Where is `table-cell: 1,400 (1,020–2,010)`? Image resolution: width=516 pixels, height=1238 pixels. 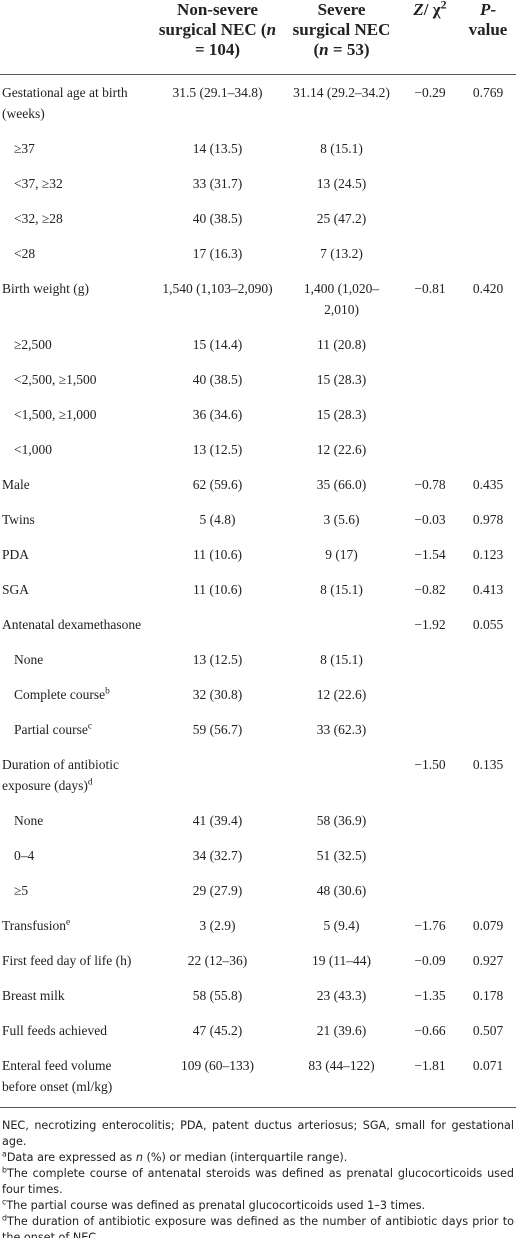 table-cell: 1,400 (1,020–2,010) is located at coordinates (341, 299).